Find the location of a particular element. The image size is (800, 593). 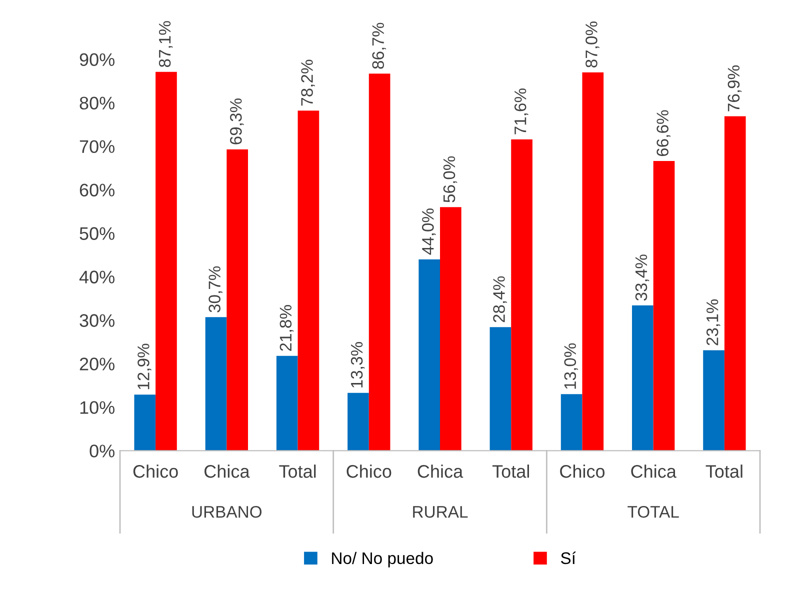

y-tick-label: 10% is located at coordinates (97, 407).